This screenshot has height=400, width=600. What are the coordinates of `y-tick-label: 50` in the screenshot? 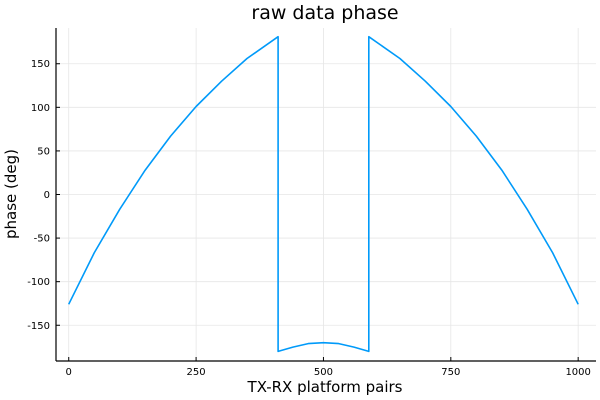 It's located at (43, 151).